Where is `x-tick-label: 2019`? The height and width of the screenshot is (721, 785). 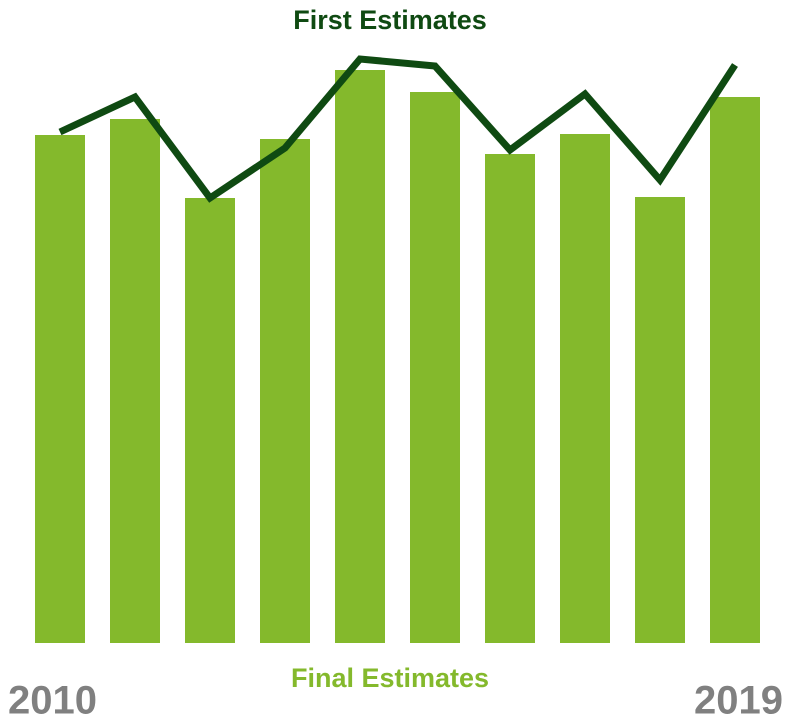
x-tick-label: 2019 is located at coordinates (738, 700).